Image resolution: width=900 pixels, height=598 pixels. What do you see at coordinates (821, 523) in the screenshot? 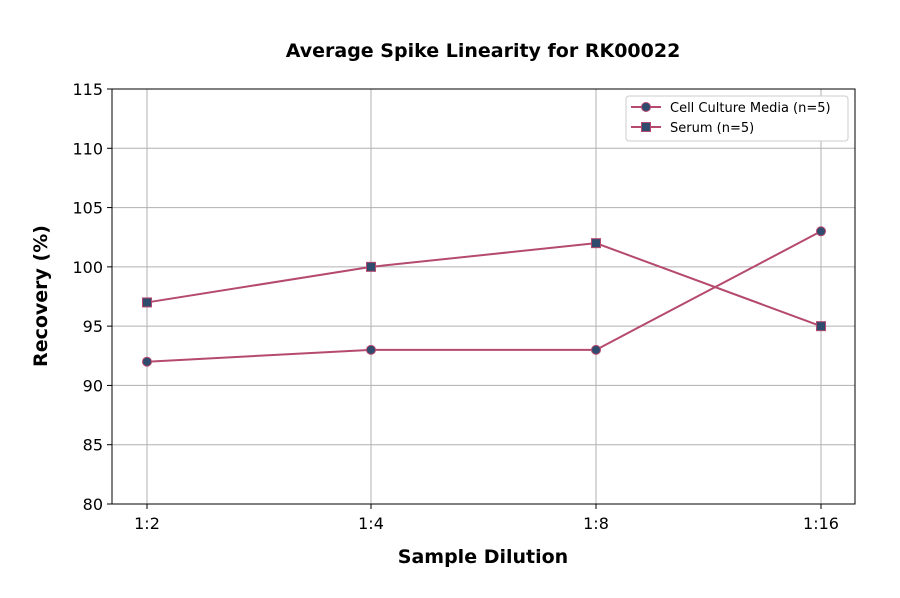
I see `x-tick-label: 1:16` at bounding box center [821, 523].